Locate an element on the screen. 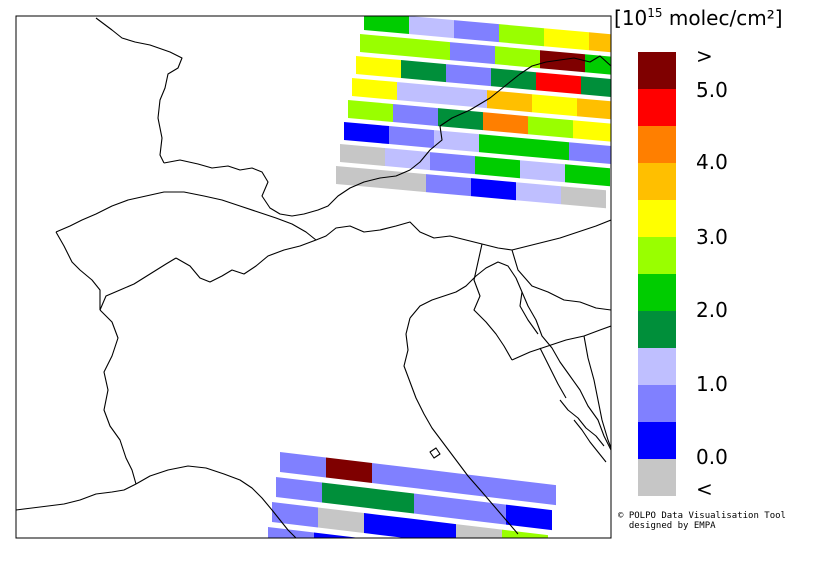  legend-tick-label: > is located at coordinates (704, 56).